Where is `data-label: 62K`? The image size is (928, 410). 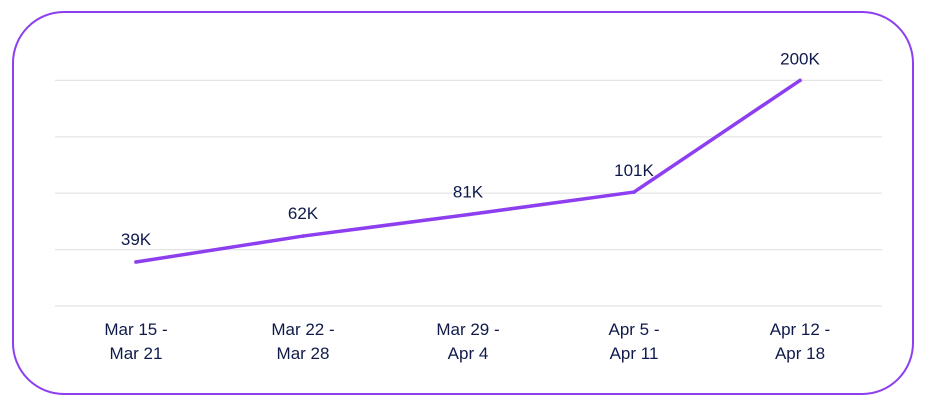 data-label: 62K is located at coordinates (303, 213).